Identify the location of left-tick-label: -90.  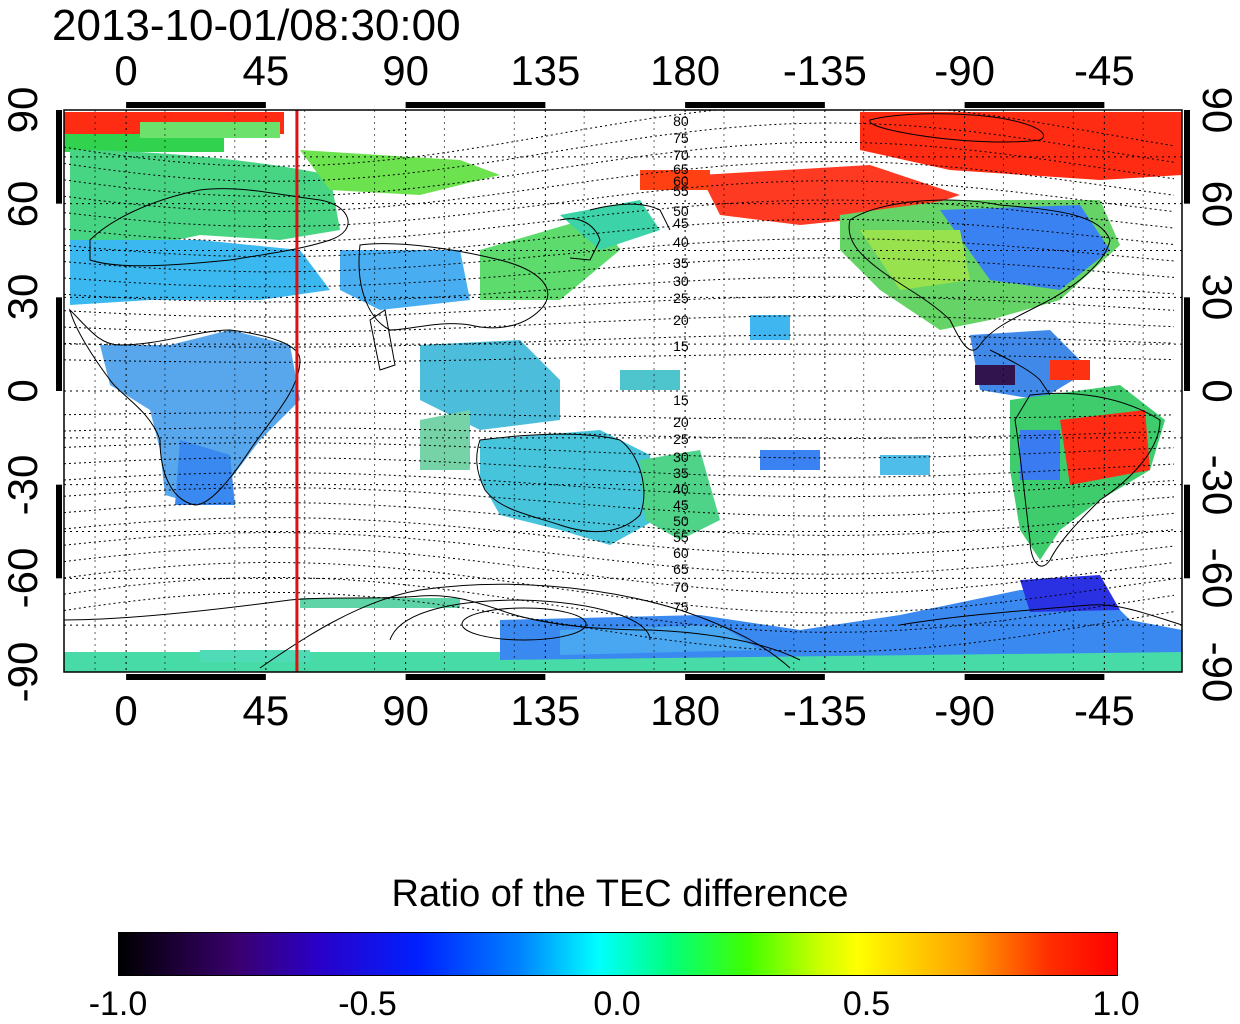
(23, 672).